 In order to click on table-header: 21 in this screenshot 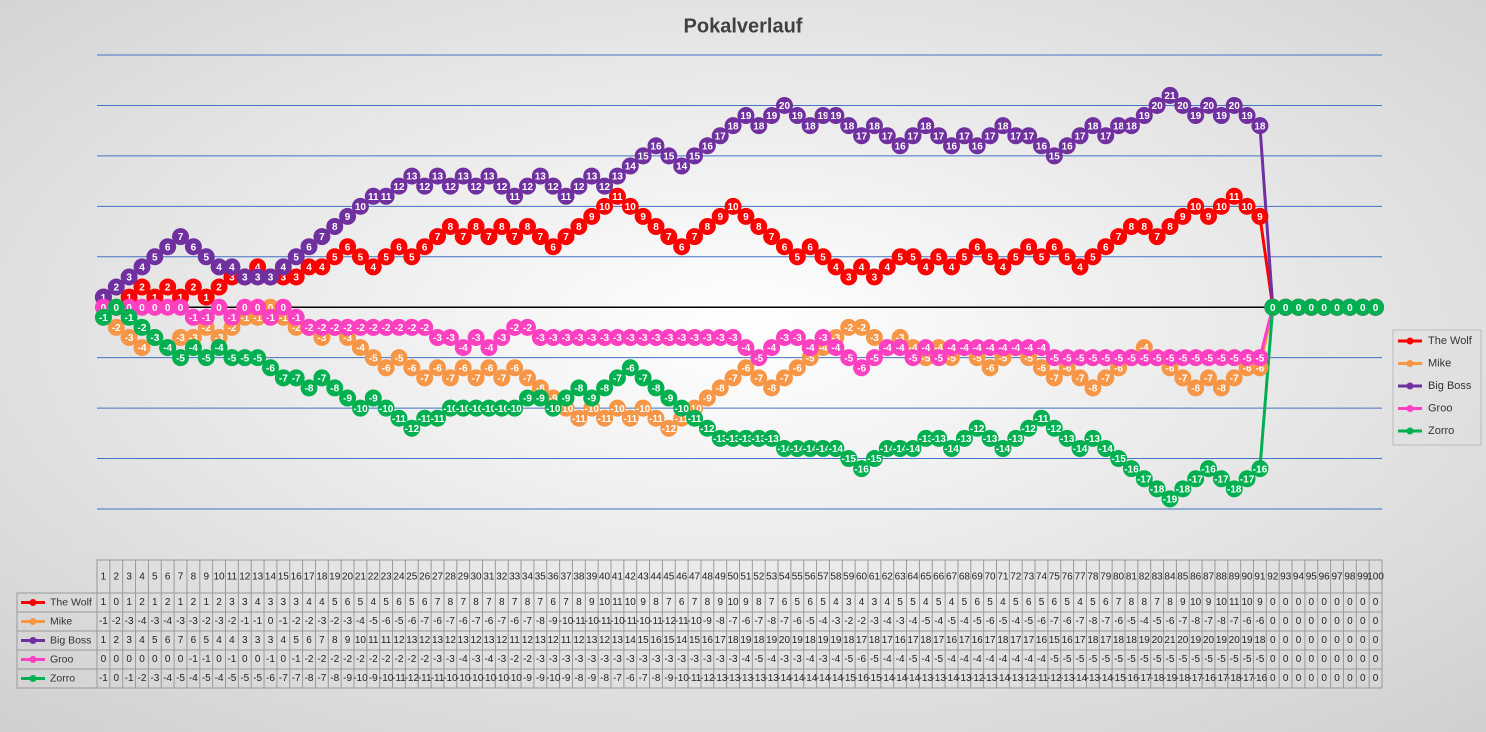, I will do `click(361, 577)`.